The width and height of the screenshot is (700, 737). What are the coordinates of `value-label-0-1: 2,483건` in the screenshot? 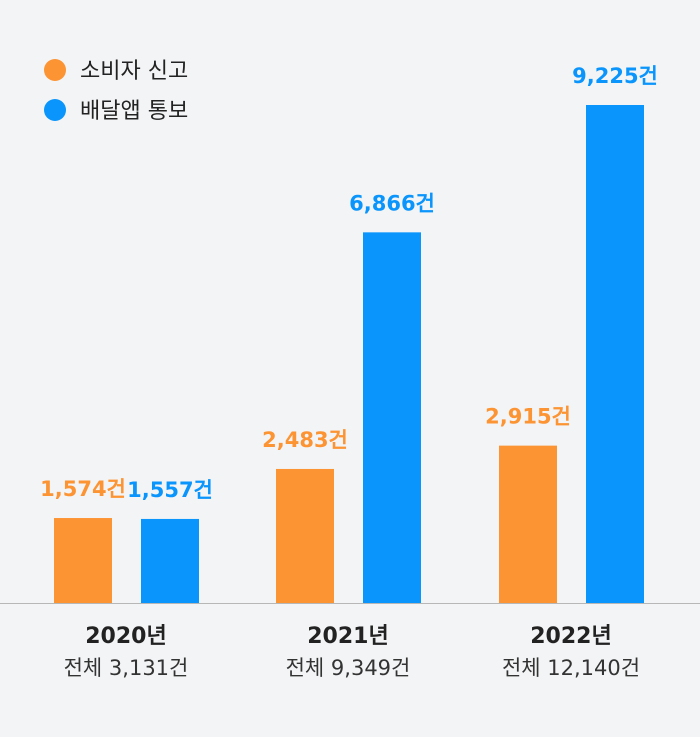 It's located at (305, 440).